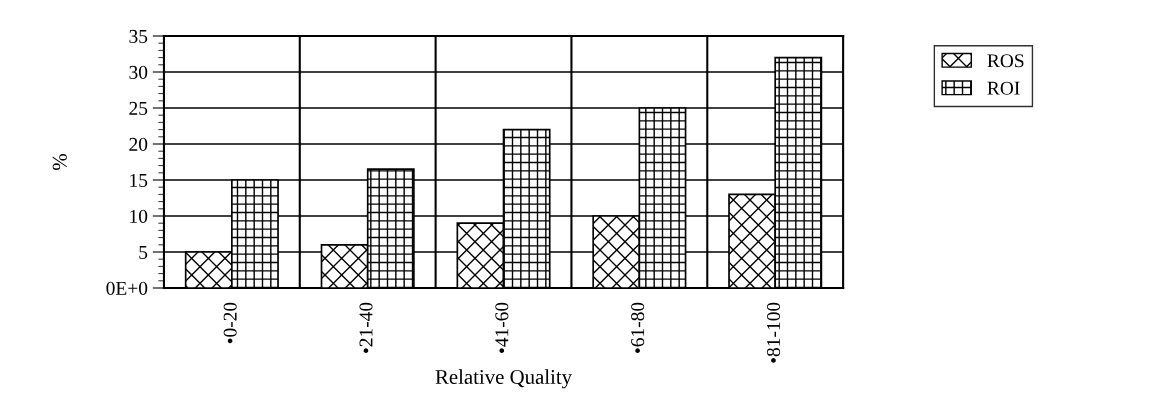  Describe the element at coordinates (502, 327) in the screenshot. I see `x-tick-label: •41-60` at that location.